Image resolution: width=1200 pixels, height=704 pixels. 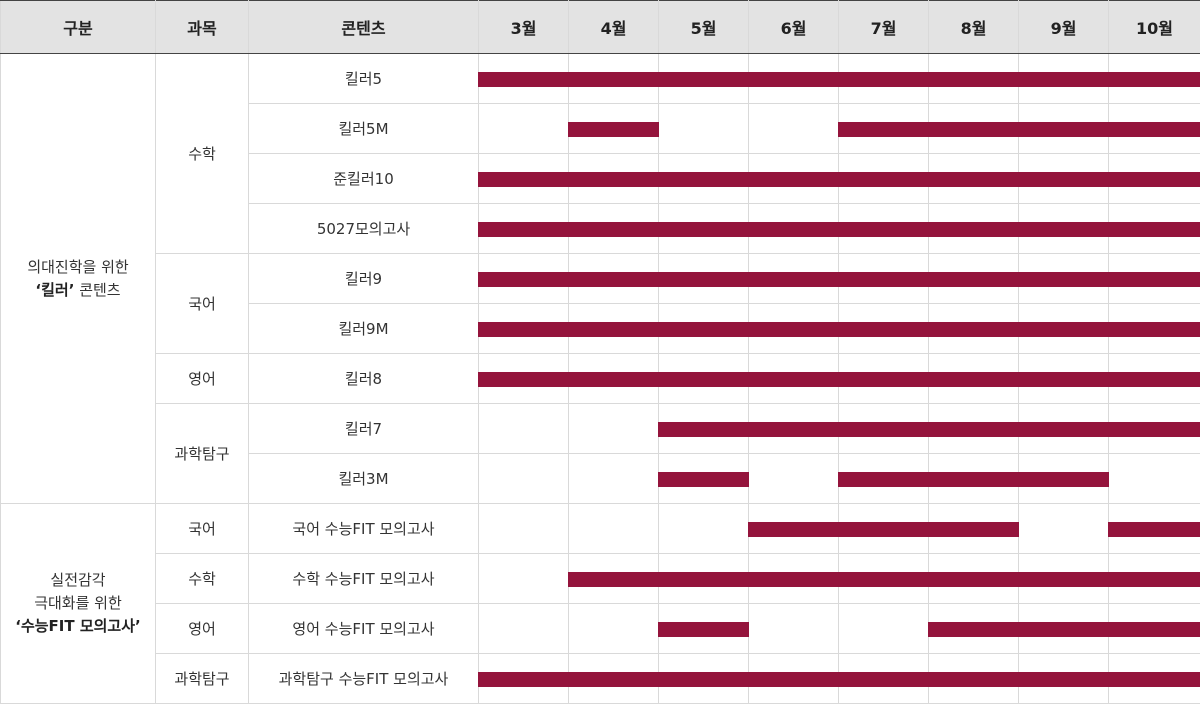 I want to click on table-row: 수학 수학 수능FIT 모의고사, so click(x=600, y=579).